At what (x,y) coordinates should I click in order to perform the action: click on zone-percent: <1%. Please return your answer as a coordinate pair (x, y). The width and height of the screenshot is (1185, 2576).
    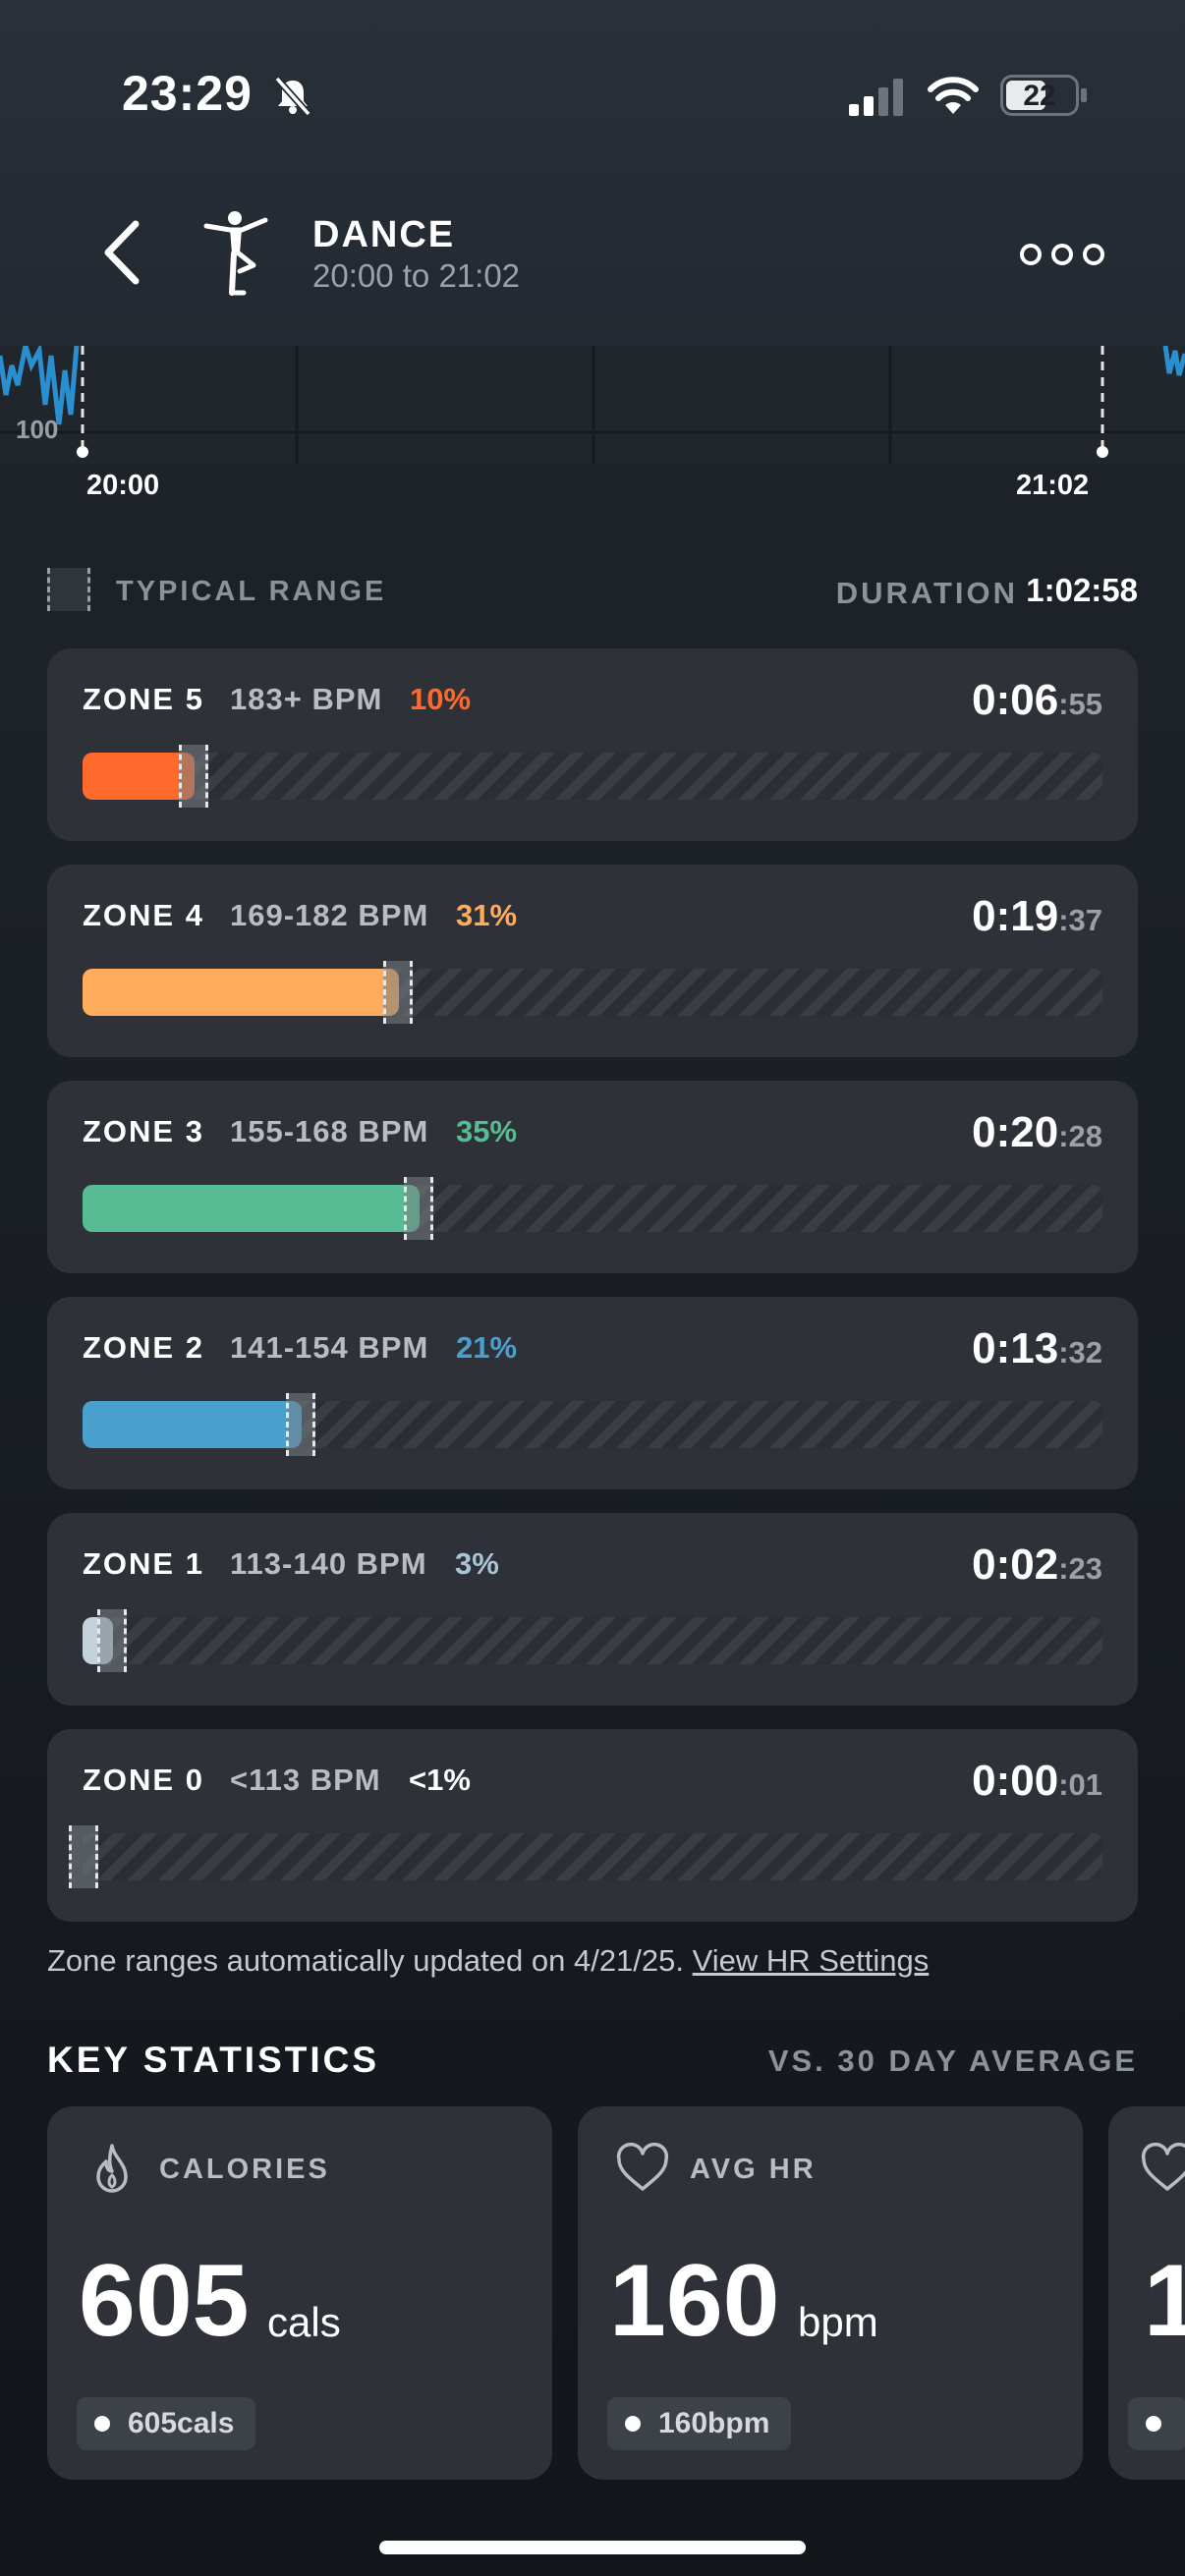
    Looking at the image, I should click on (440, 1780).